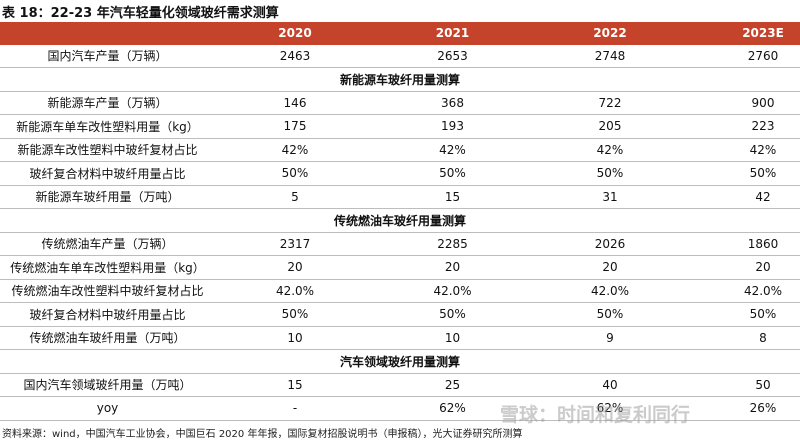  Describe the element at coordinates (610, 126) in the screenshot. I see `cell: 205` at that location.